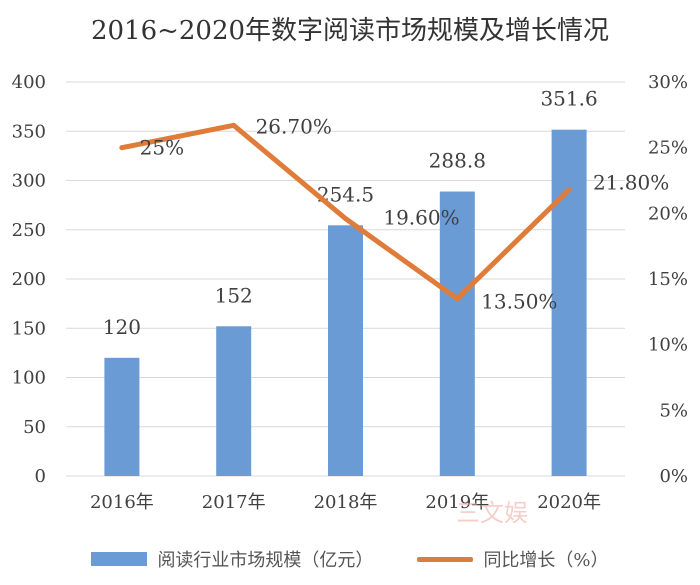  What do you see at coordinates (294, 126) in the screenshot?
I see `line-value-label: 26.70%` at bounding box center [294, 126].